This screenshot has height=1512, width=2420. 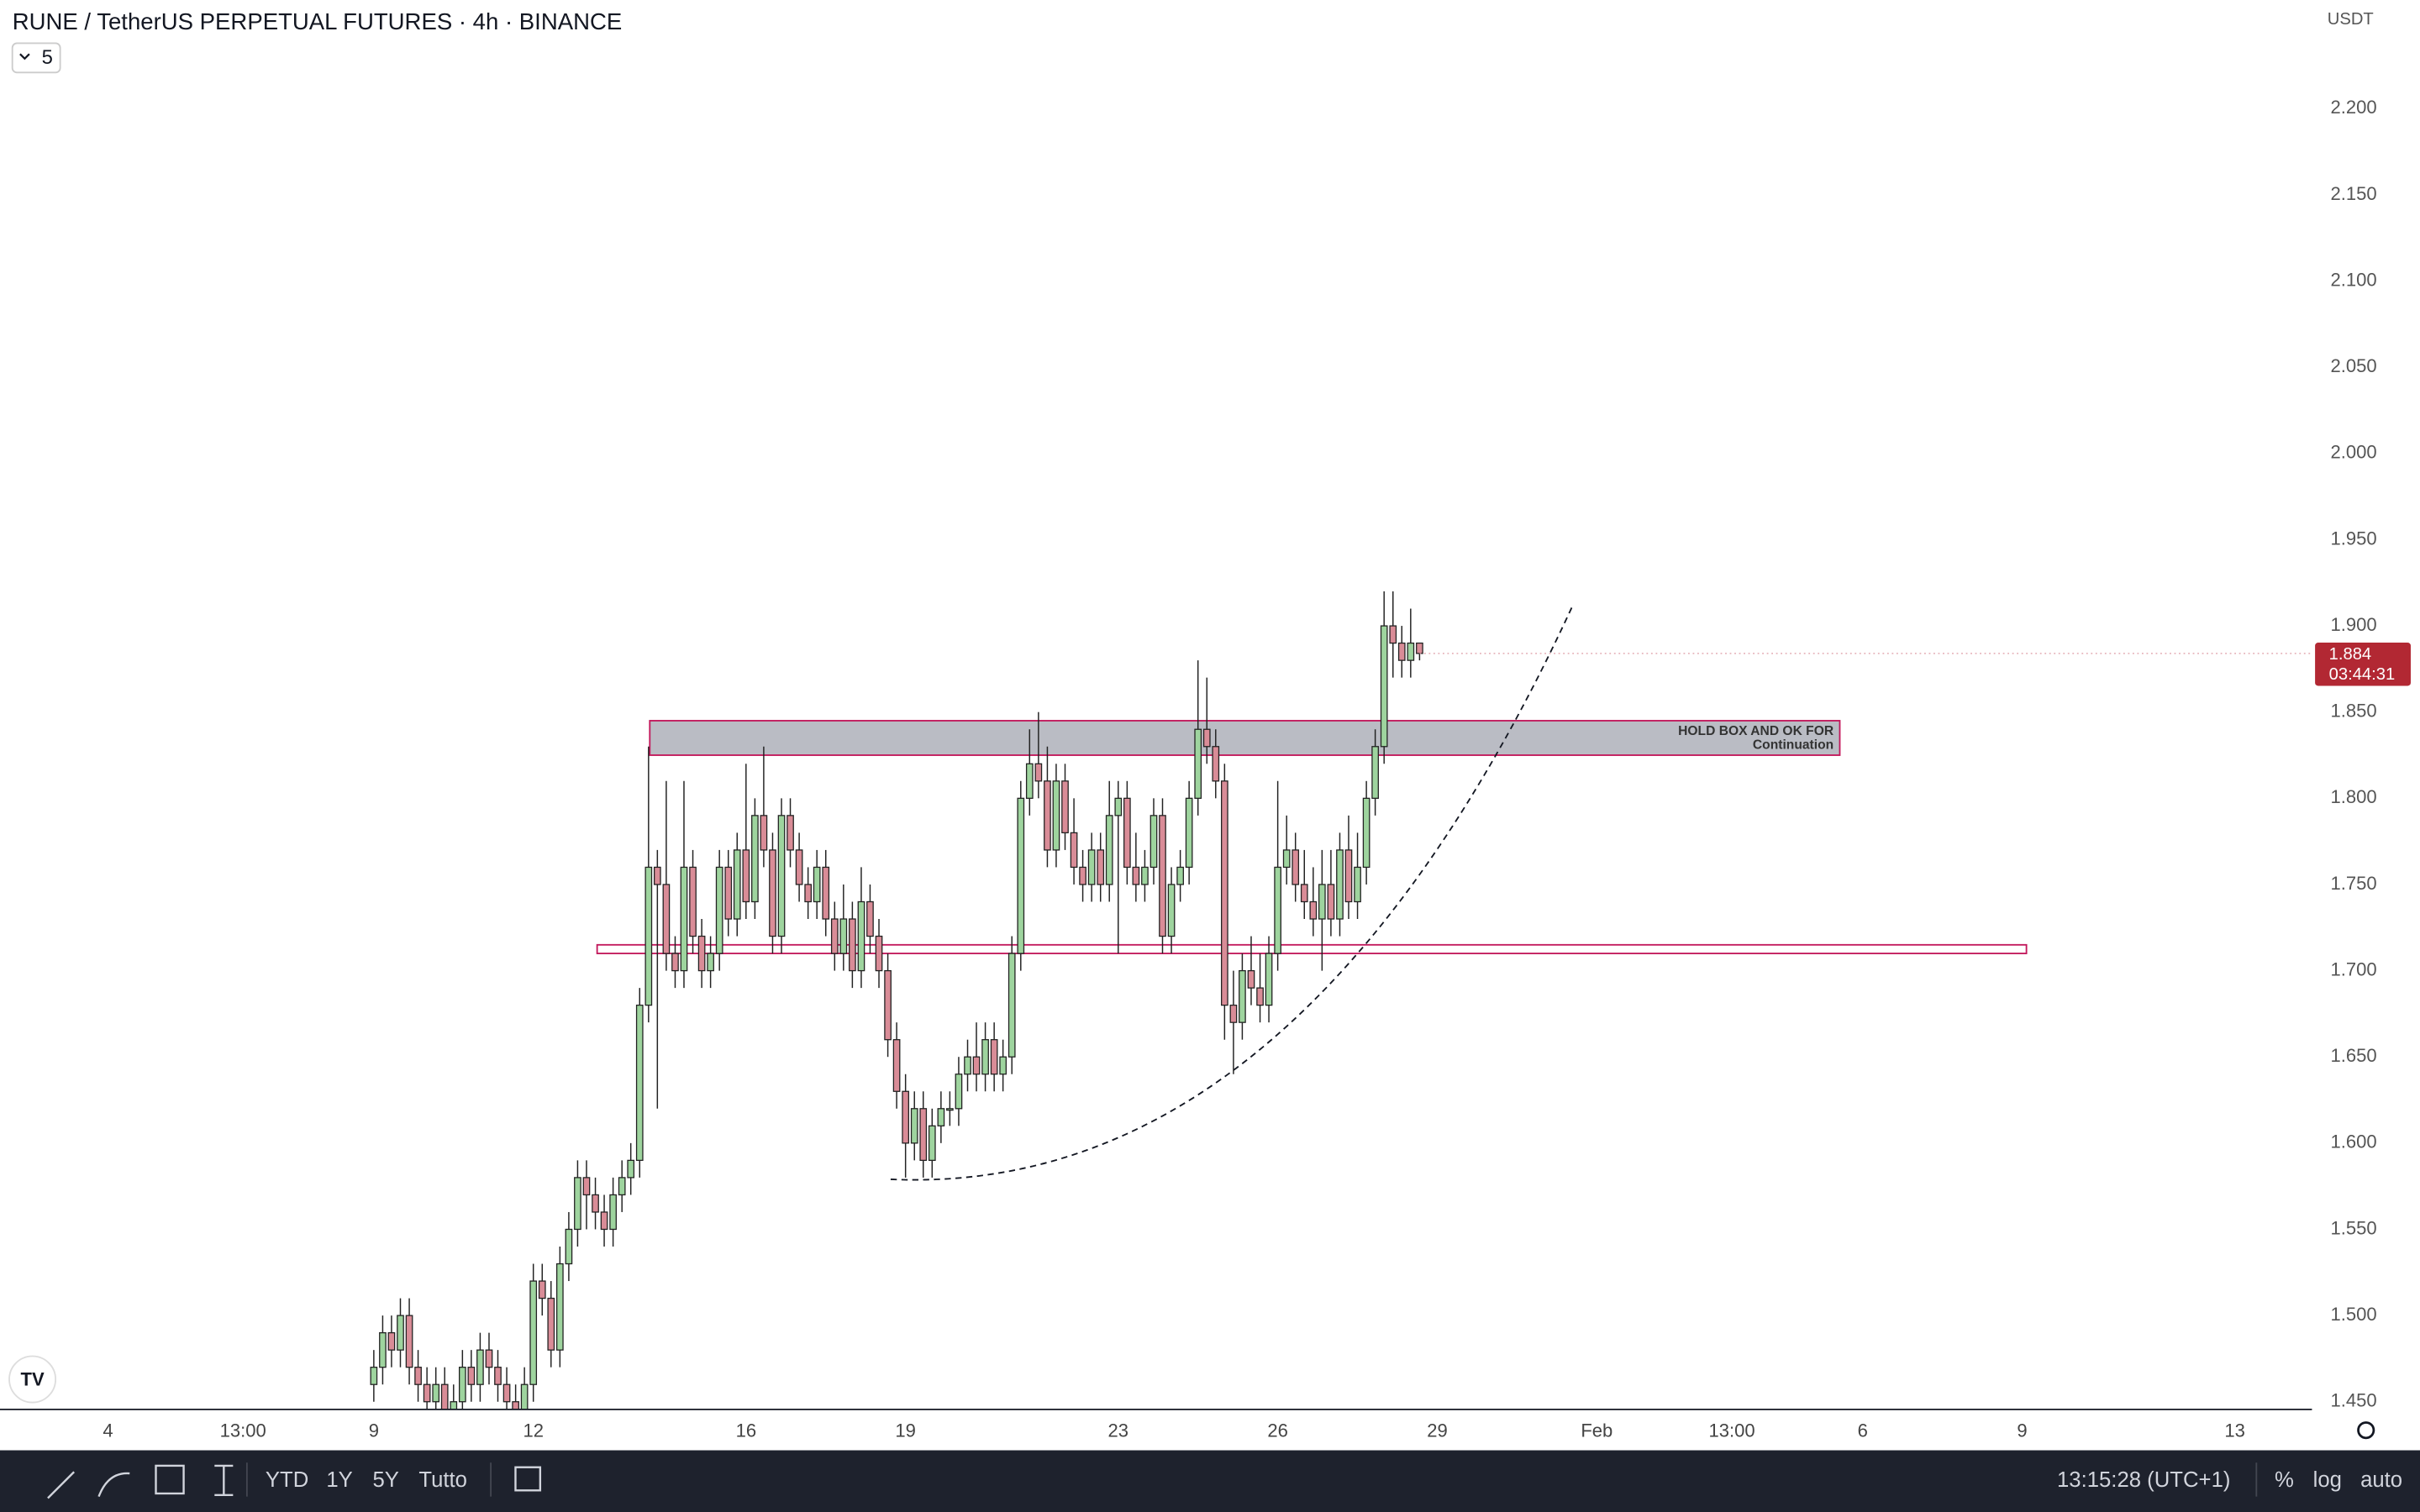 I want to click on scale-option: log, so click(x=2328, y=1480).